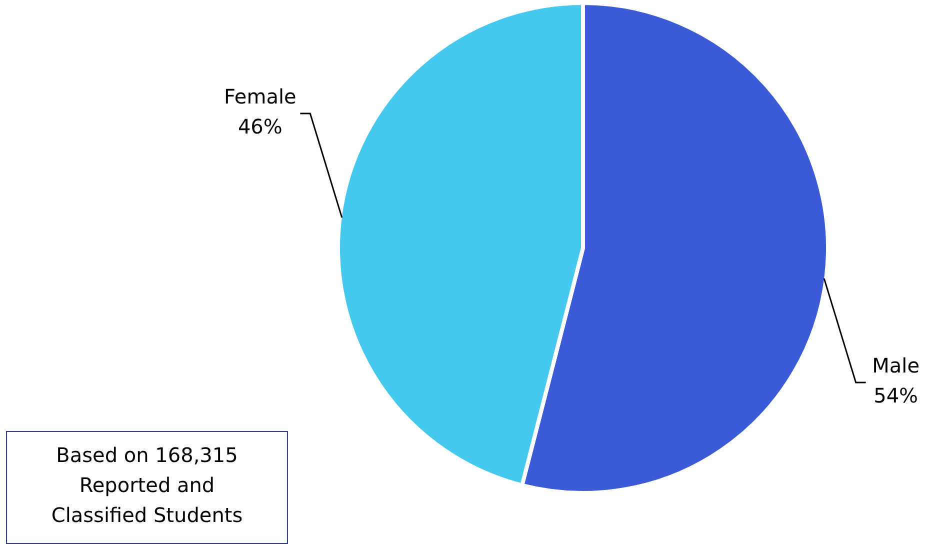 This screenshot has height=546, width=927. What do you see at coordinates (260, 96) in the screenshot?
I see `slice-label: Female` at bounding box center [260, 96].